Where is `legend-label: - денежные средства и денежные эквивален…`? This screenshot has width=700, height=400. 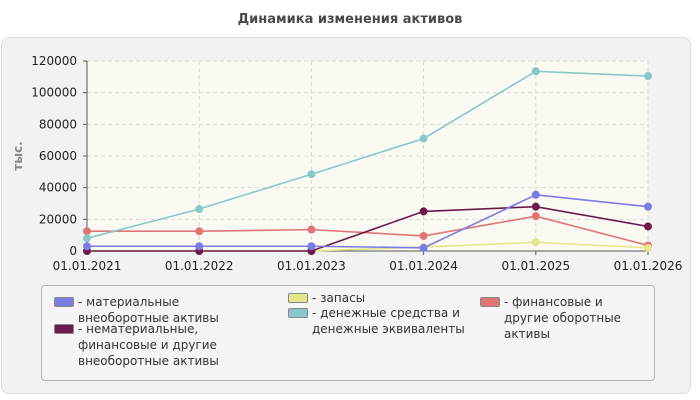 legend-label: - денежные средства и денежные эквивален… is located at coordinates (388, 321).